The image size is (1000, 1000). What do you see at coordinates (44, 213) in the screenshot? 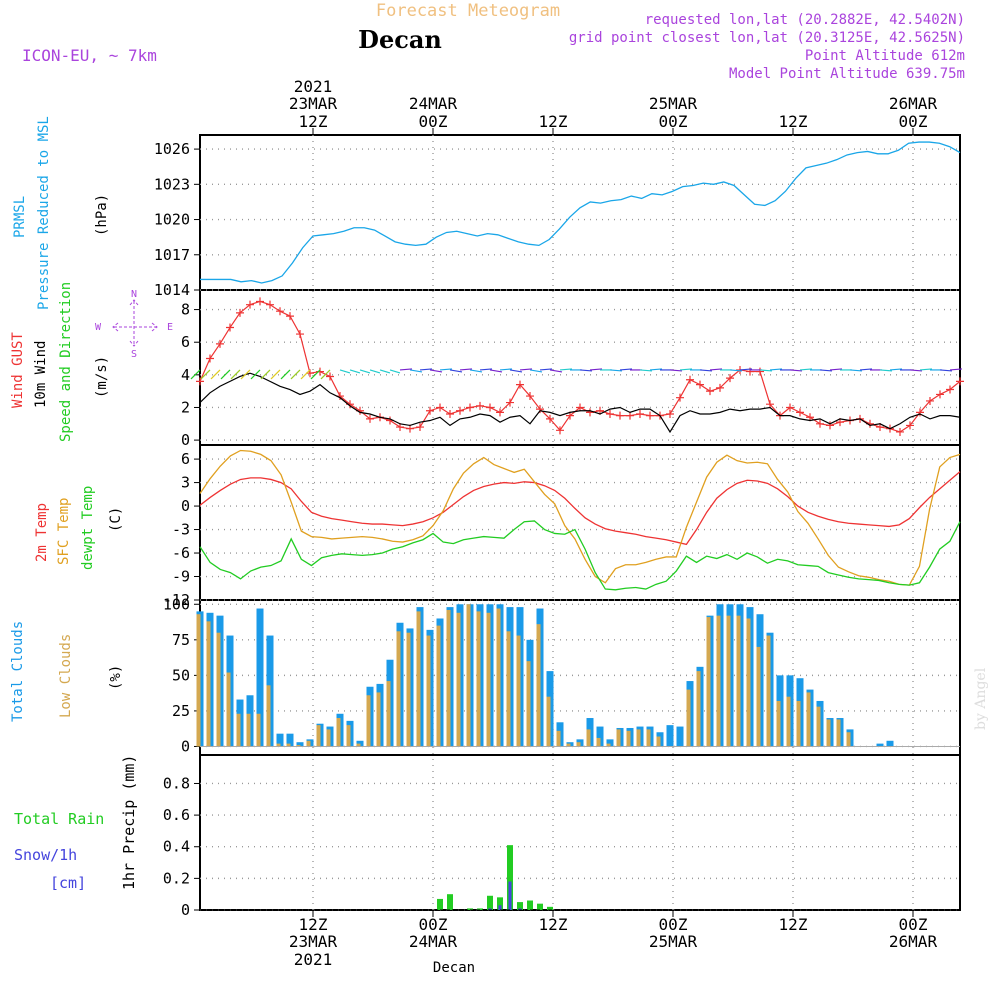
I see `prmsl-long-label: Pressure Reduced to MSL` at bounding box center [44, 213].